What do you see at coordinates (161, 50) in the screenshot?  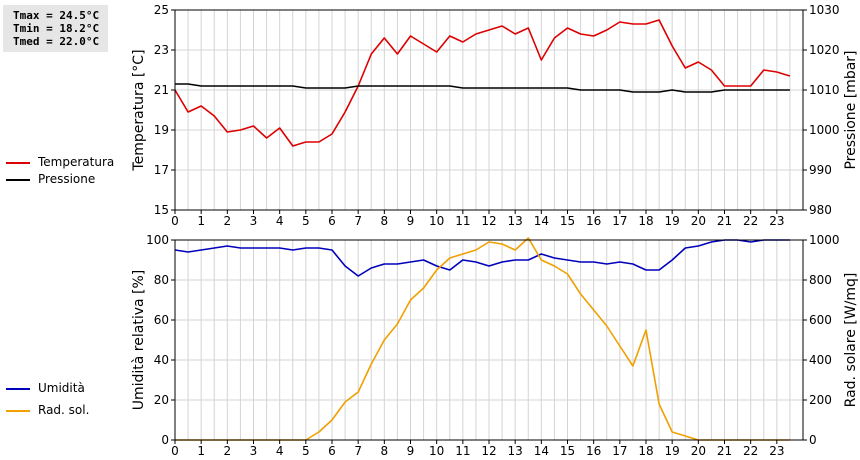 I see `y-tick-label: 23` at bounding box center [161, 50].